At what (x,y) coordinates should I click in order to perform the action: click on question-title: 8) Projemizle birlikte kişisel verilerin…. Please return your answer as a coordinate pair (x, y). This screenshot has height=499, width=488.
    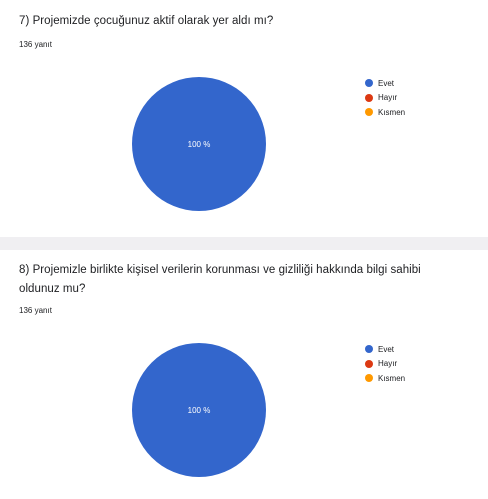
    Looking at the image, I should click on (220, 279).